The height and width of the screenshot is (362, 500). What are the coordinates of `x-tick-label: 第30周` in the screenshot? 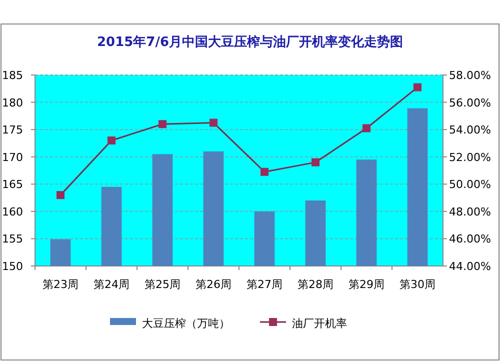 It's located at (418, 284).